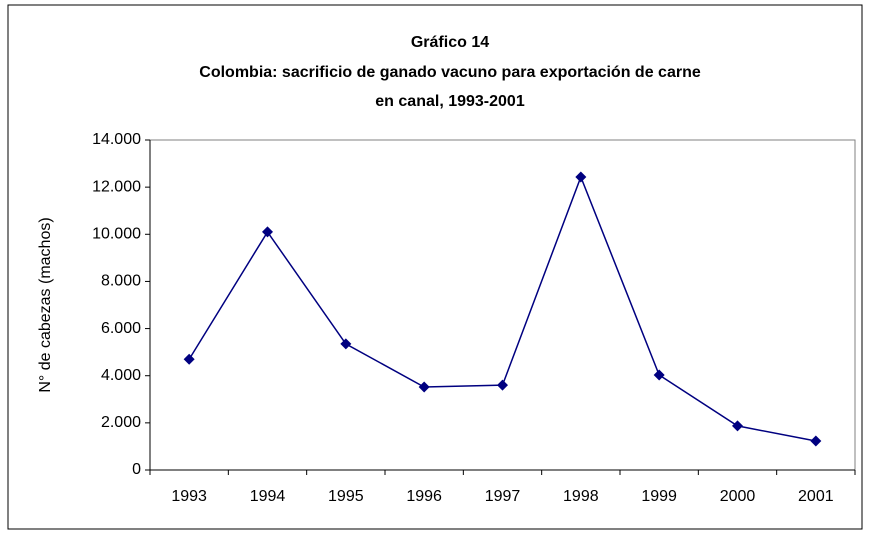 The image size is (870, 535). I want to click on x-tick-label: 2000, so click(738, 496).